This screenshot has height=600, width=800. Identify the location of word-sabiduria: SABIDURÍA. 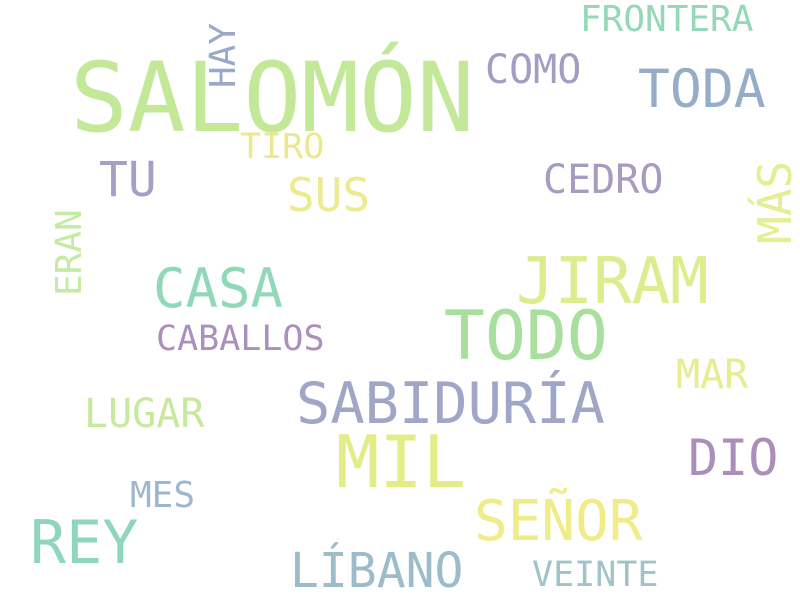
(450, 404).